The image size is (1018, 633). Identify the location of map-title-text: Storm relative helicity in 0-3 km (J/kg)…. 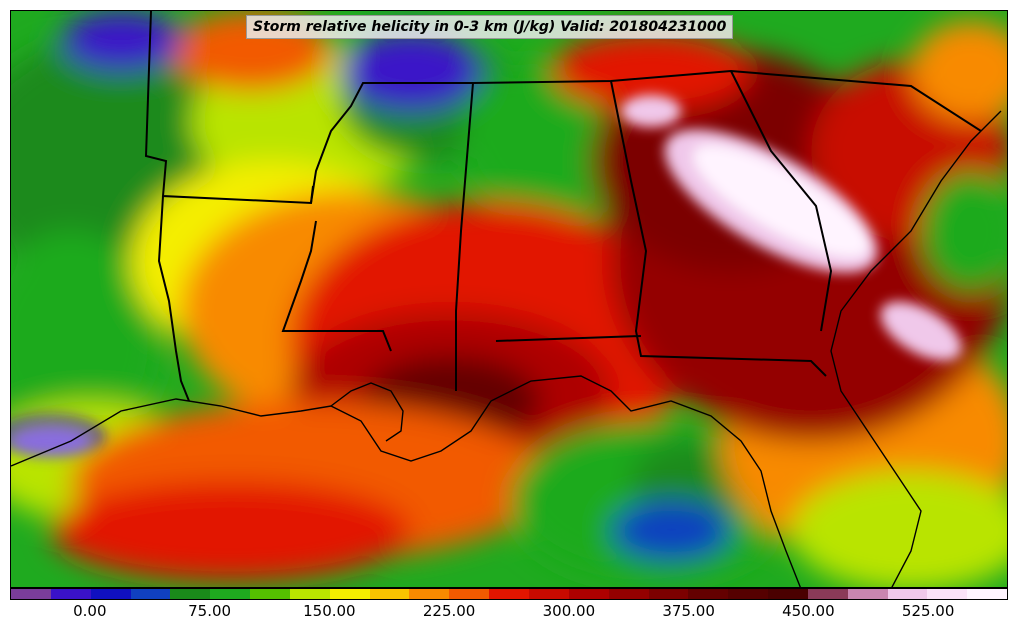
(490, 27).